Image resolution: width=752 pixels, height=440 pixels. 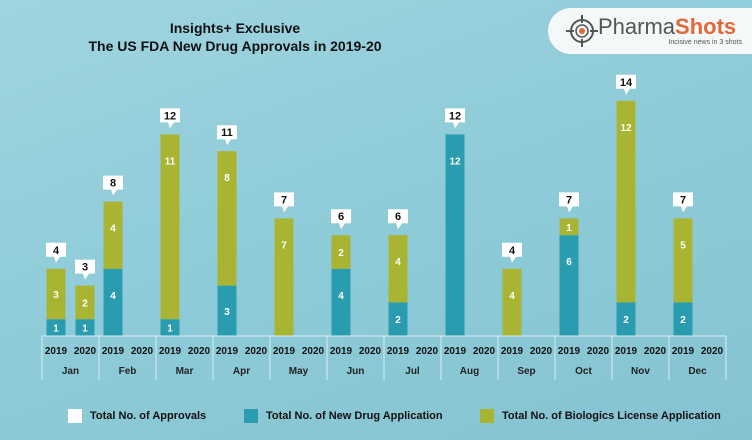 What do you see at coordinates (251, 416) in the screenshot?
I see `legend-swatch-nda` at bounding box center [251, 416].